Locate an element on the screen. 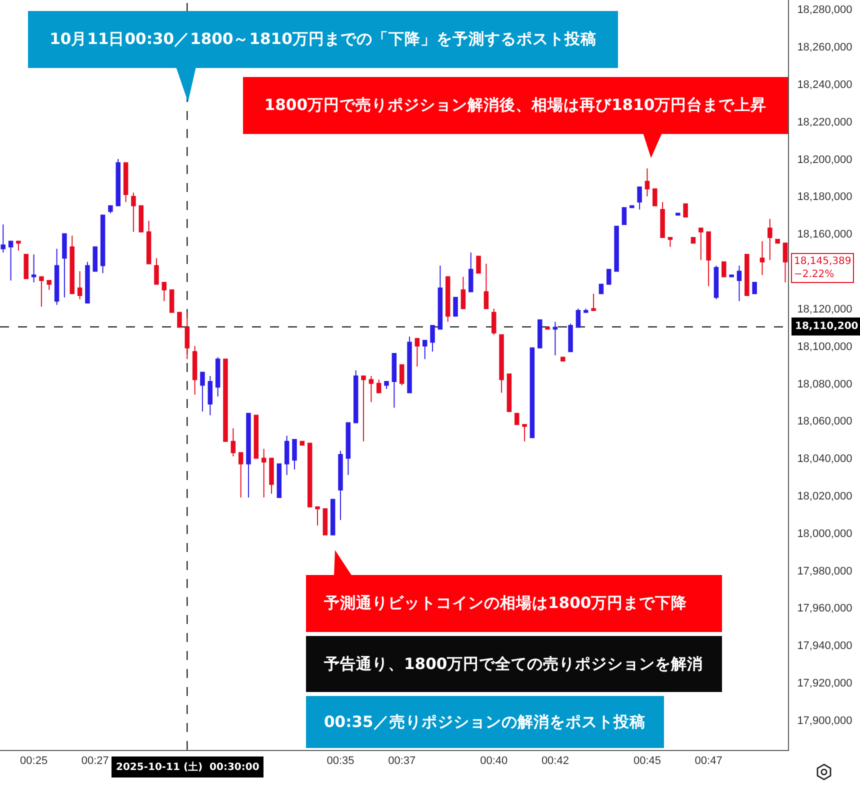 The height and width of the screenshot is (786, 860). callout-box: 00:35／売りポジションの解消をポスト投稿 is located at coordinates (485, 722).